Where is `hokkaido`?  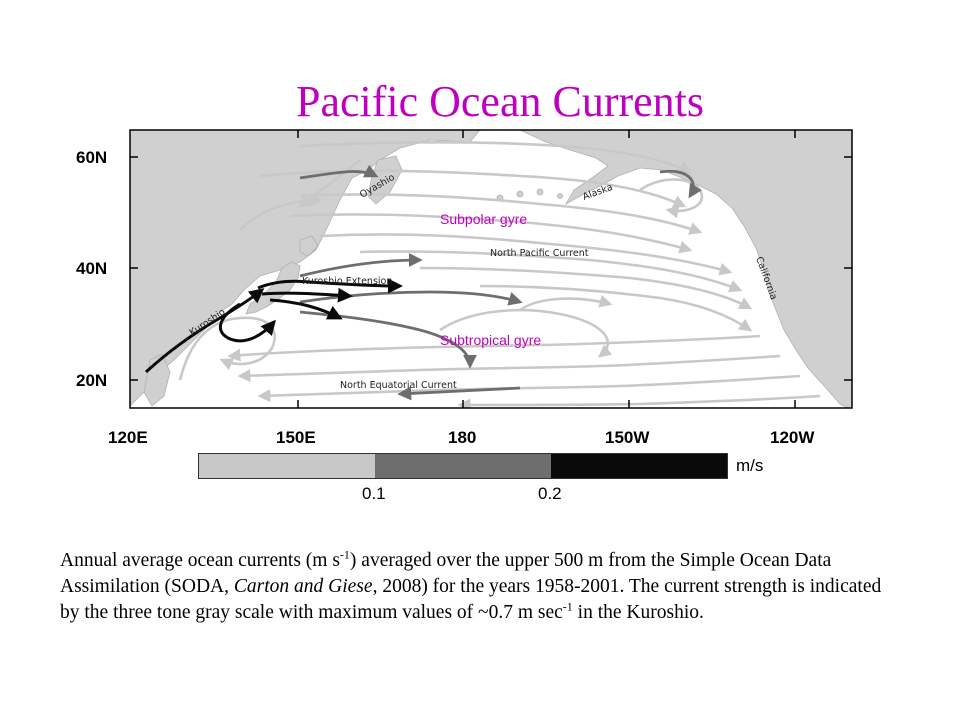
hokkaido is located at coordinates (309, 246).